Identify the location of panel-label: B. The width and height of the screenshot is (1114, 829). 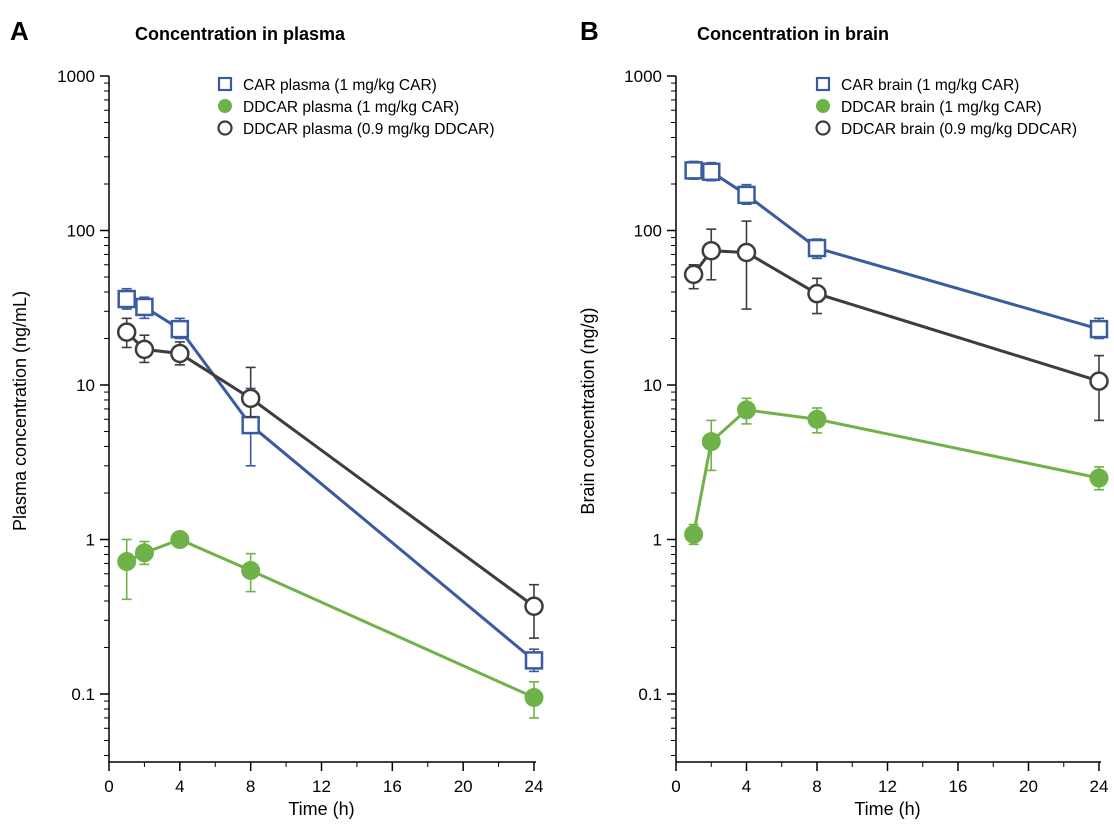
(589, 31).